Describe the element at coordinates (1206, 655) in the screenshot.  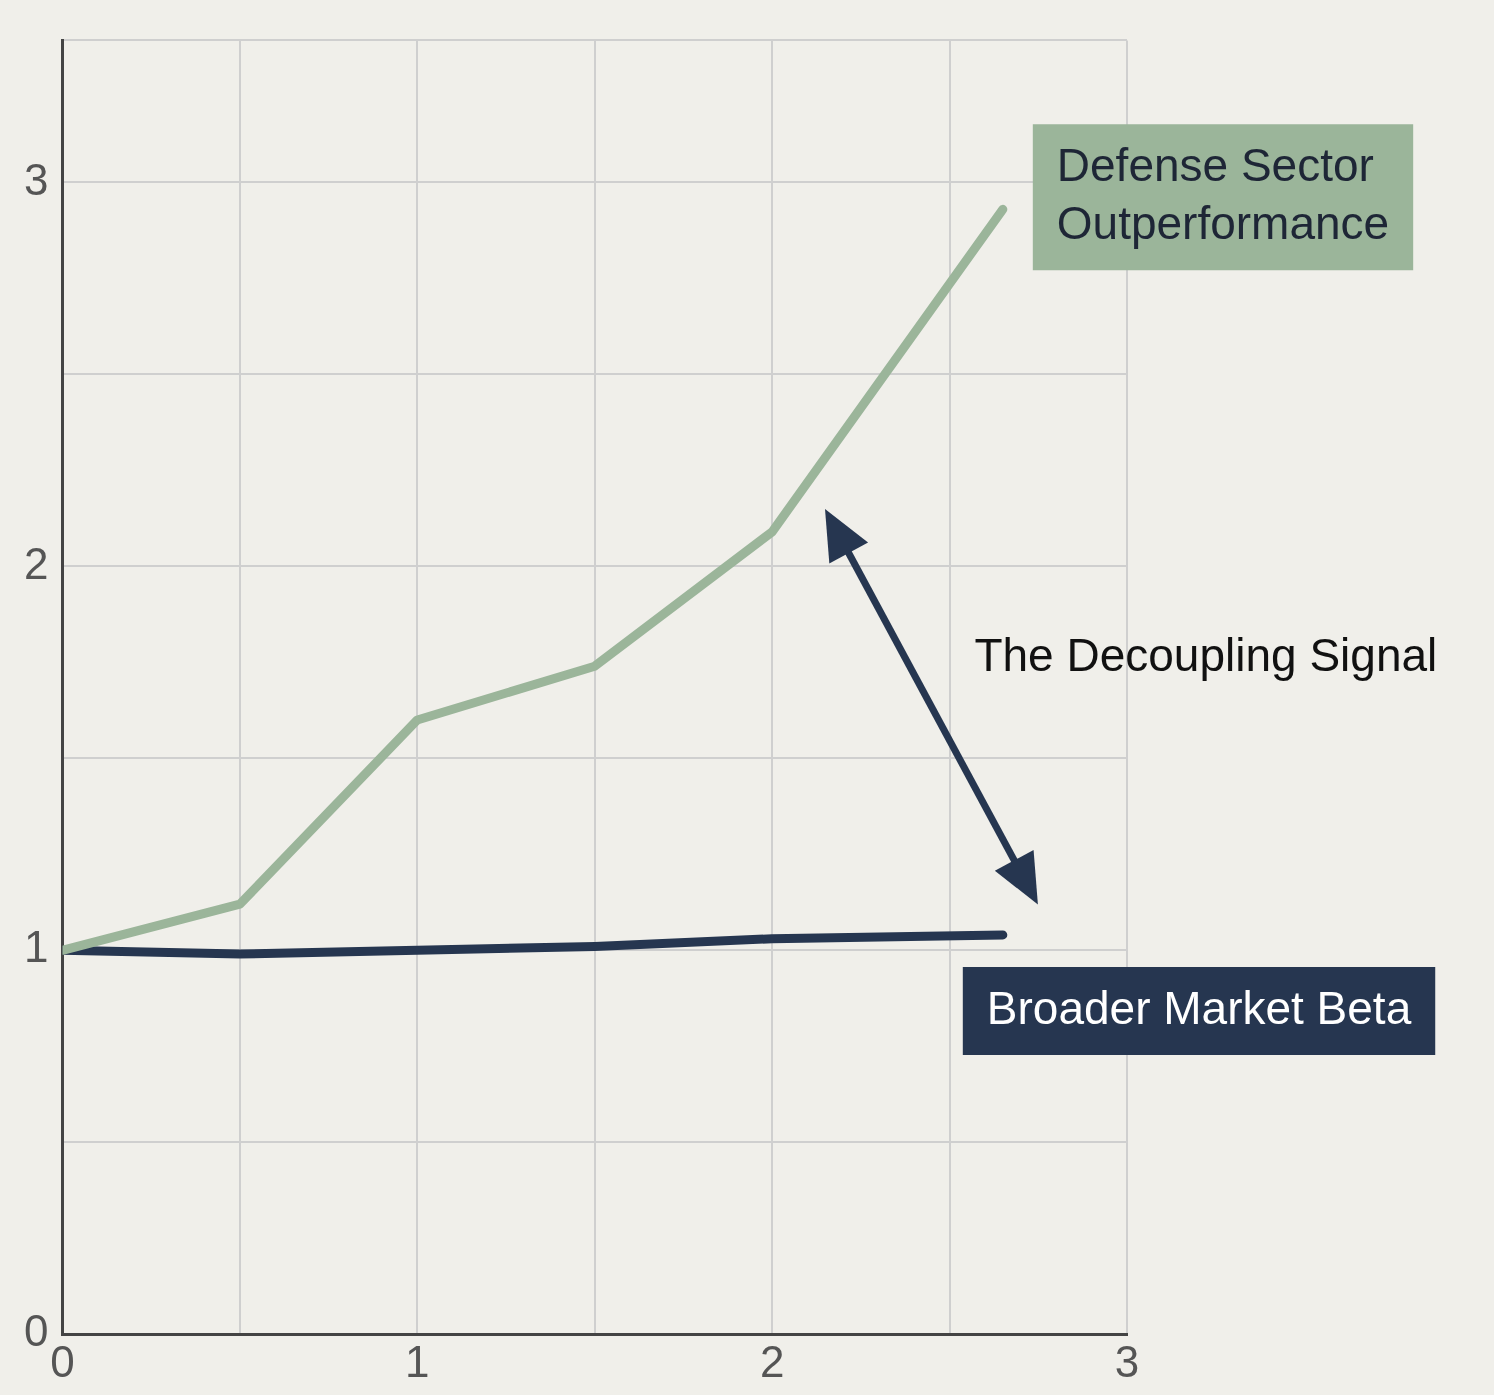
I see `annotation: The Decoupling Signal` at that location.